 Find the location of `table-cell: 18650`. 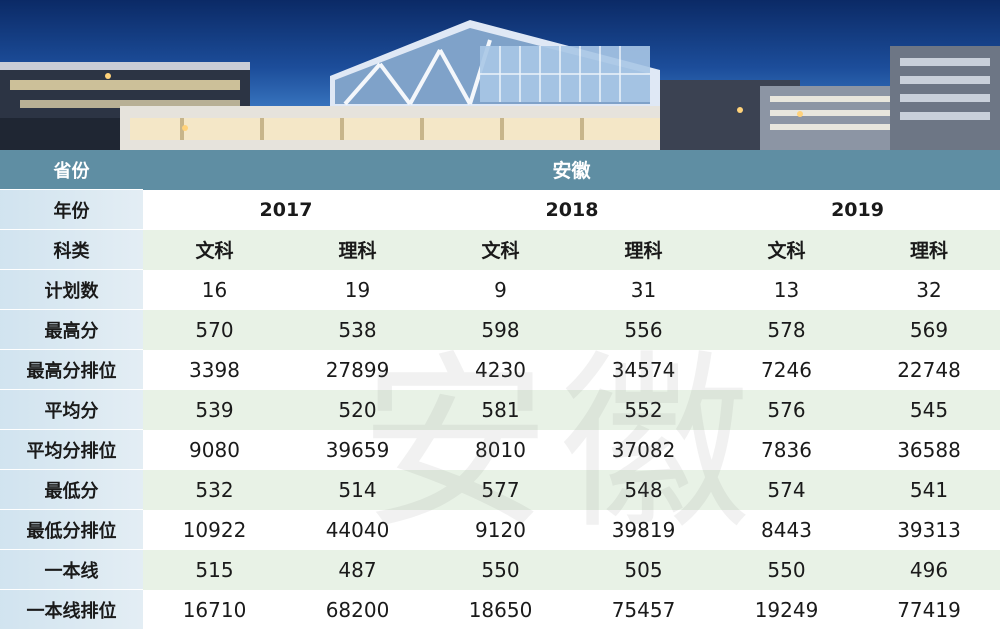

table-cell: 18650 is located at coordinates (500, 609).